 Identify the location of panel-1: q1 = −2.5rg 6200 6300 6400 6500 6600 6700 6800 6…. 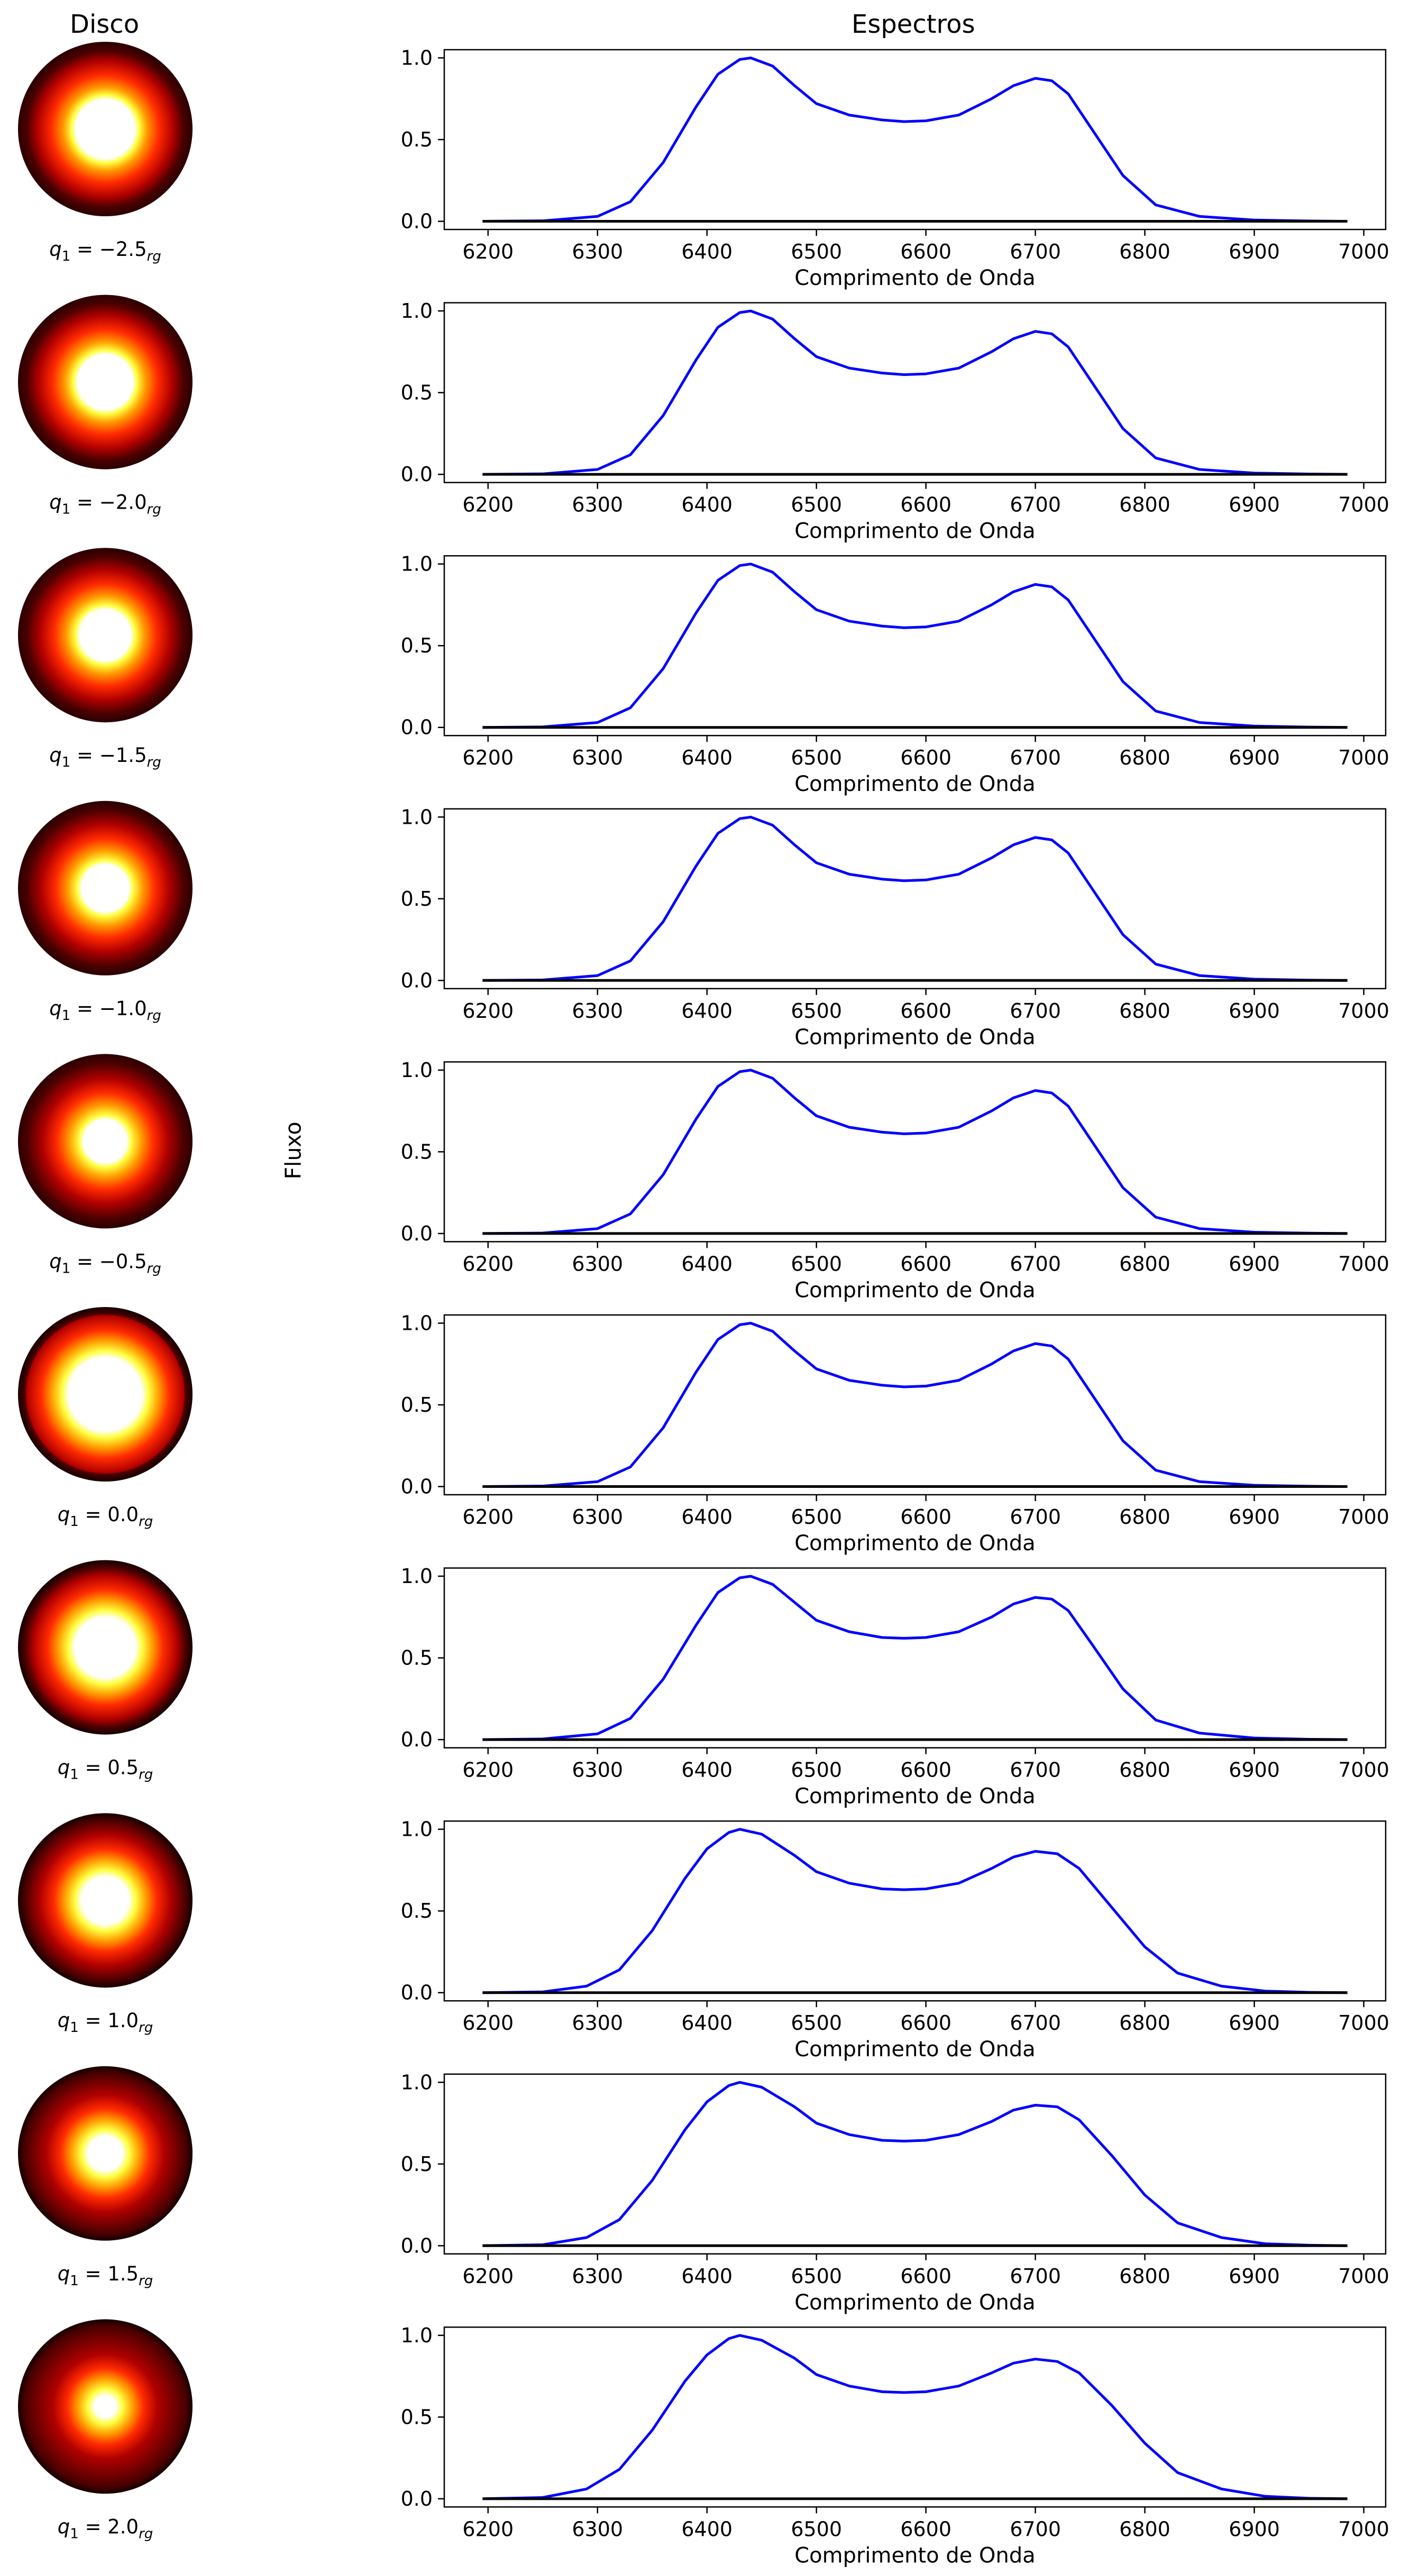
(703, 166).